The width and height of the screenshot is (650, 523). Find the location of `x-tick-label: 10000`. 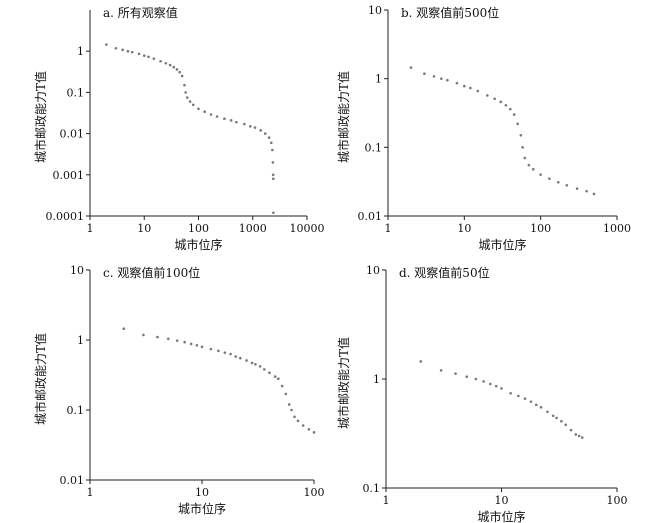

x-tick-label: 10000 is located at coordinates (307, 228).